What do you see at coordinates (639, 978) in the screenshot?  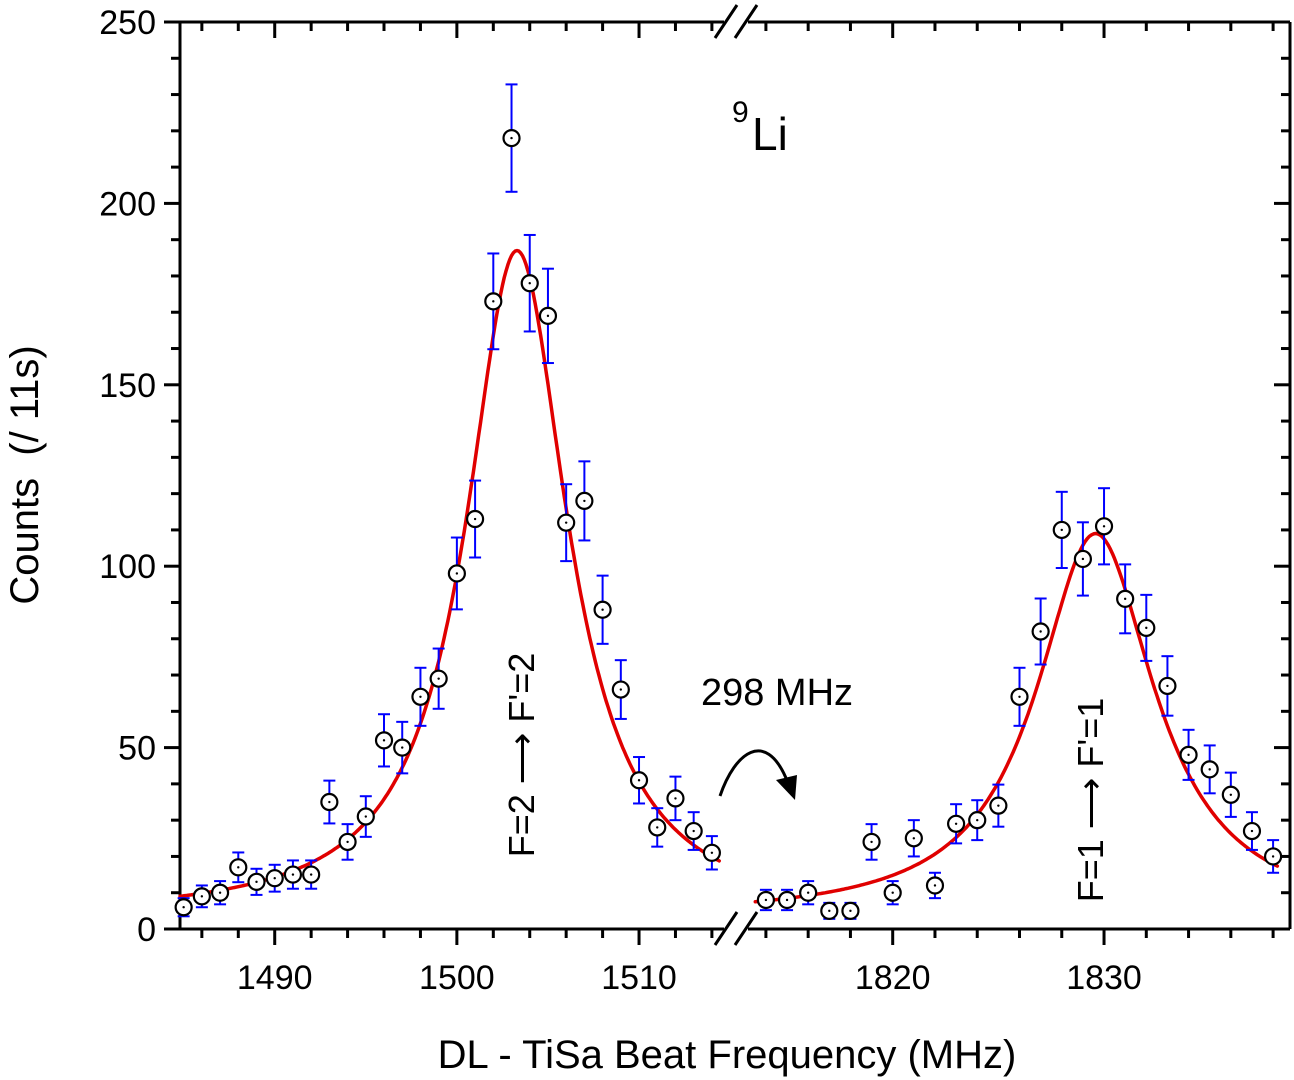 I see `x-tick-label: 1510` at bounding box center [639, 978].